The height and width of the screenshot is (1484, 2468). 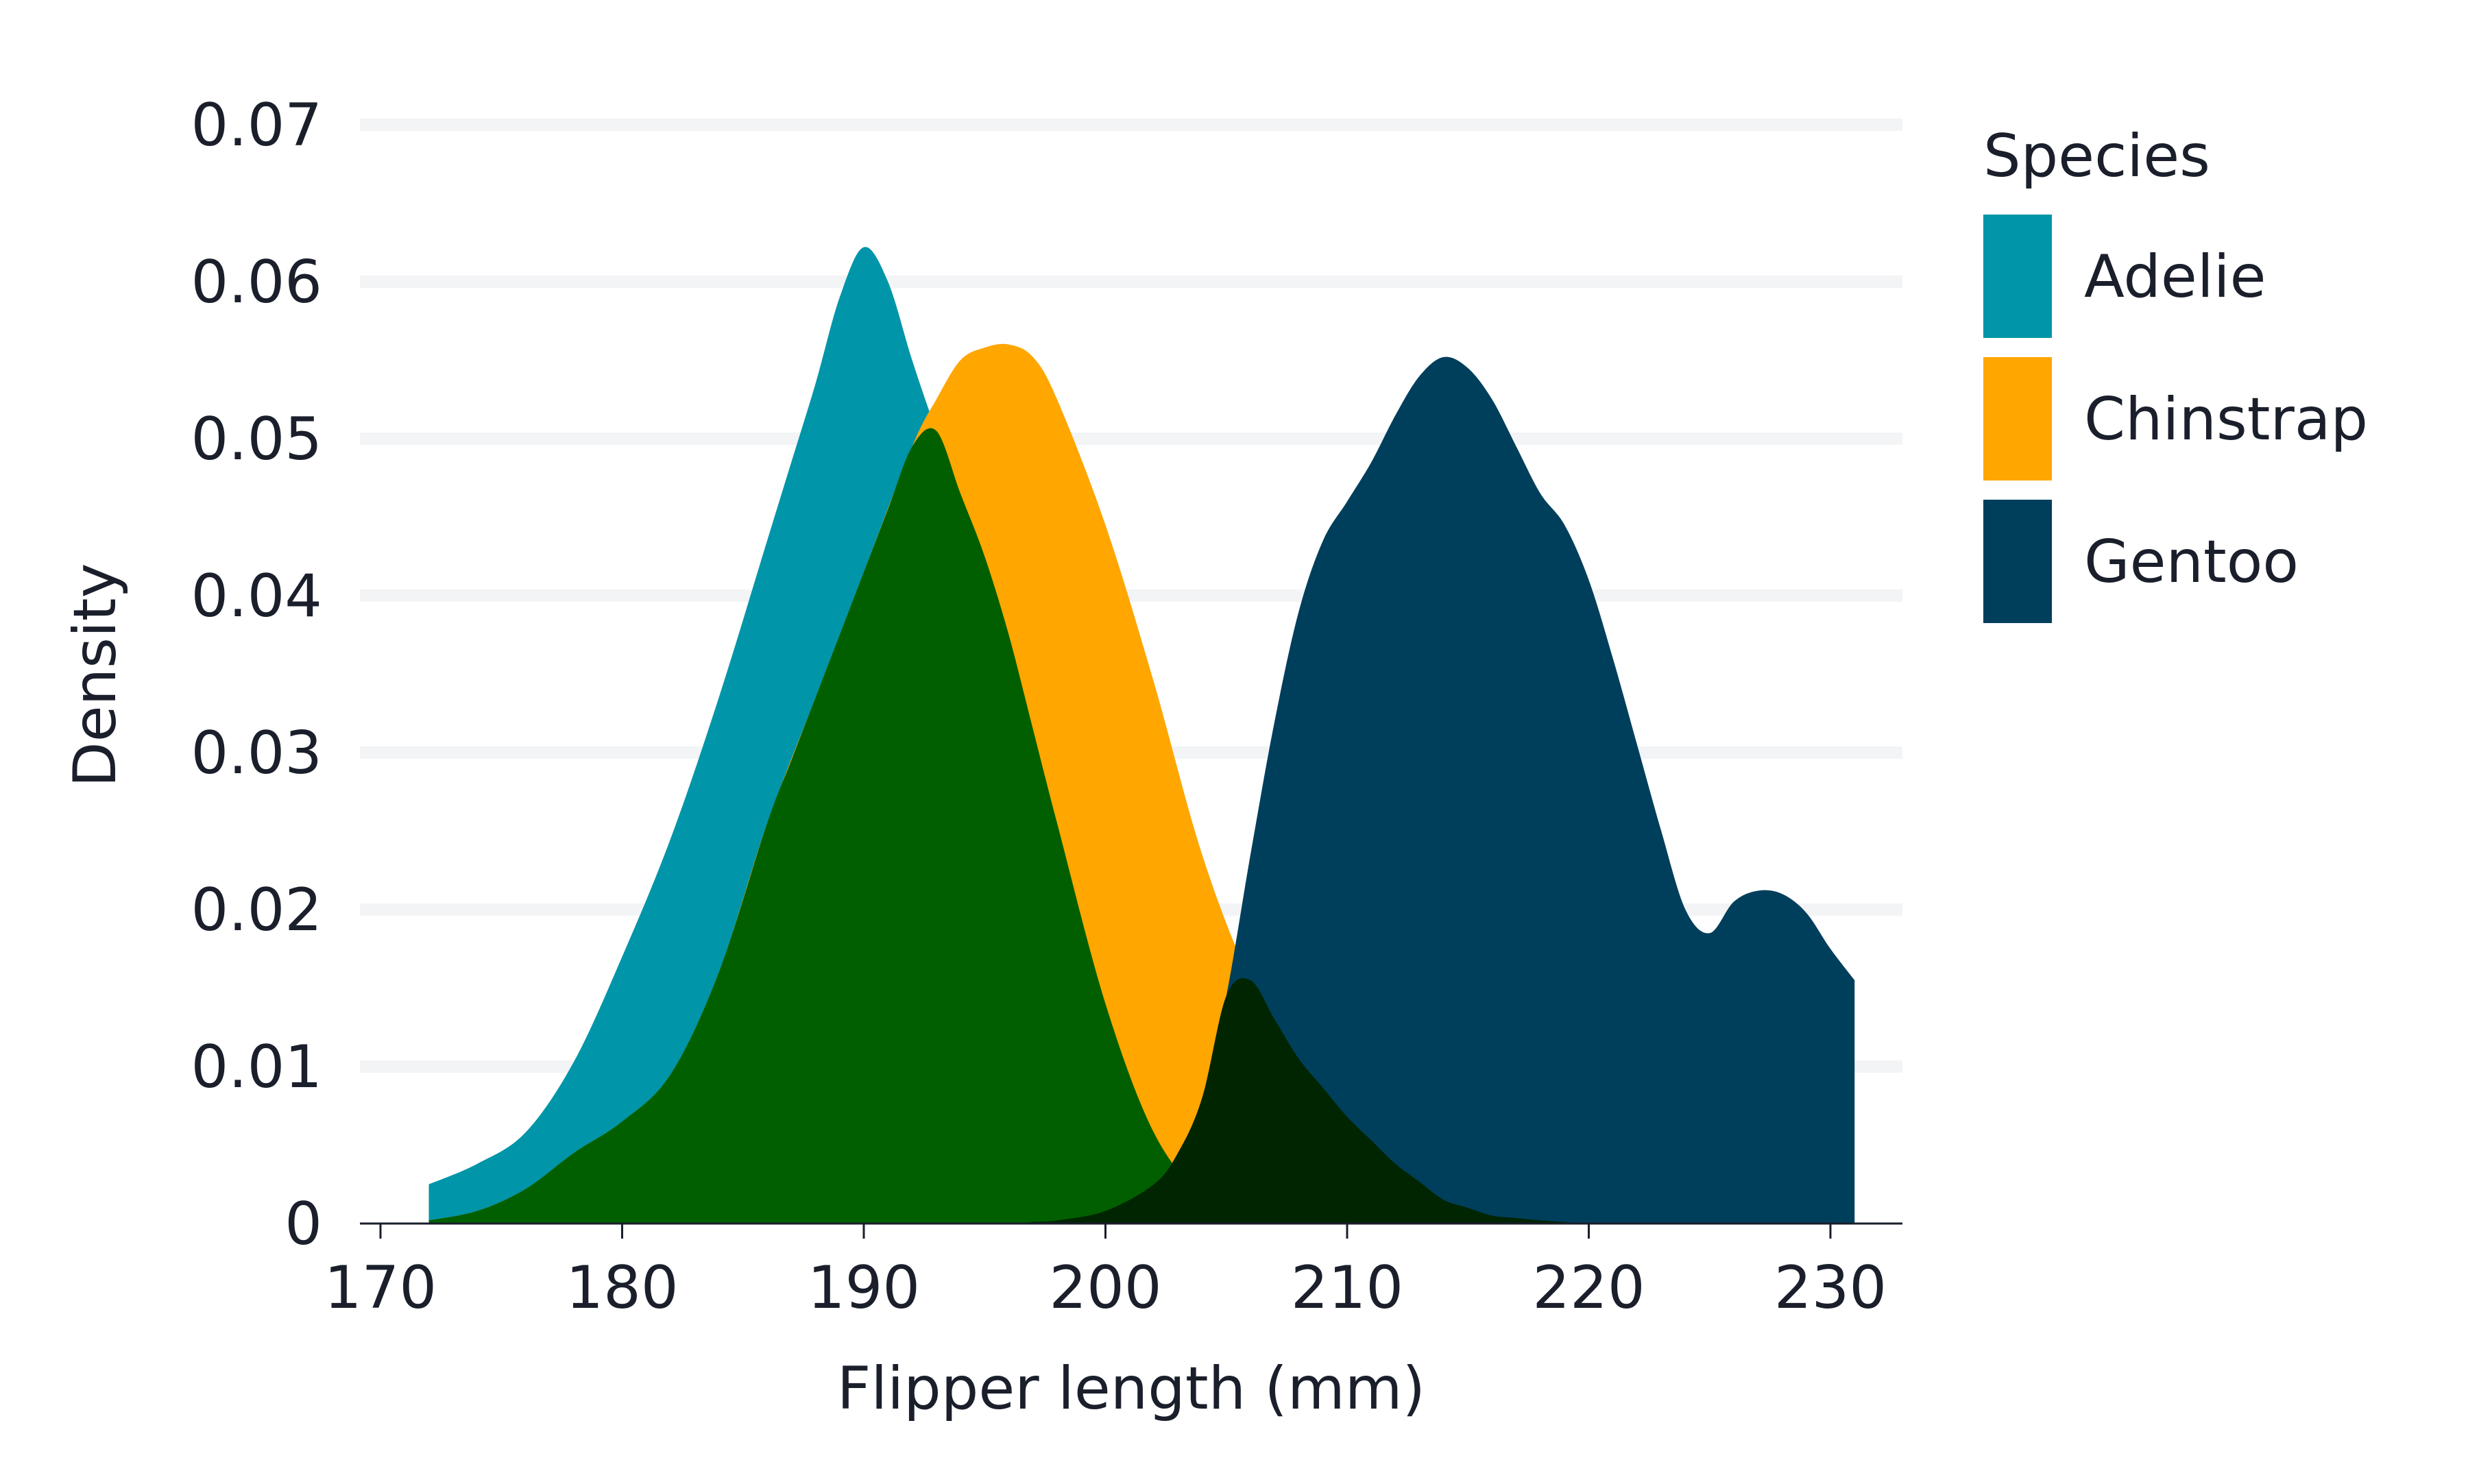 What do you see at coordinates (257, 282) in the screenshot?
I see `y-tick-label: 0.06` at bounding box center [257, 282].